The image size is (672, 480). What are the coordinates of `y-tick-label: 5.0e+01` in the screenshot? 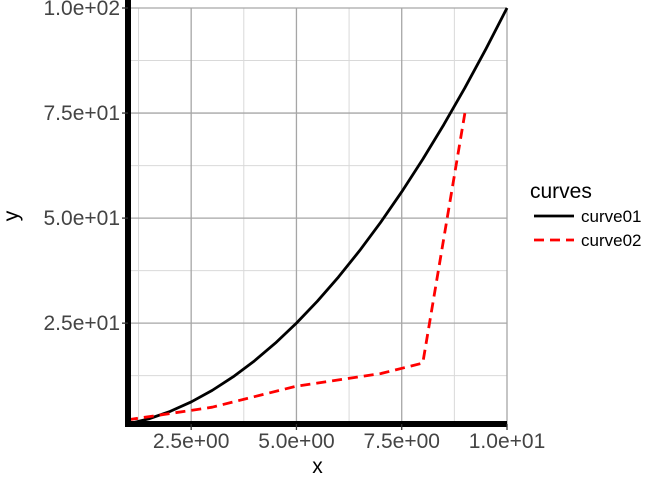 It's located at (82, 218).